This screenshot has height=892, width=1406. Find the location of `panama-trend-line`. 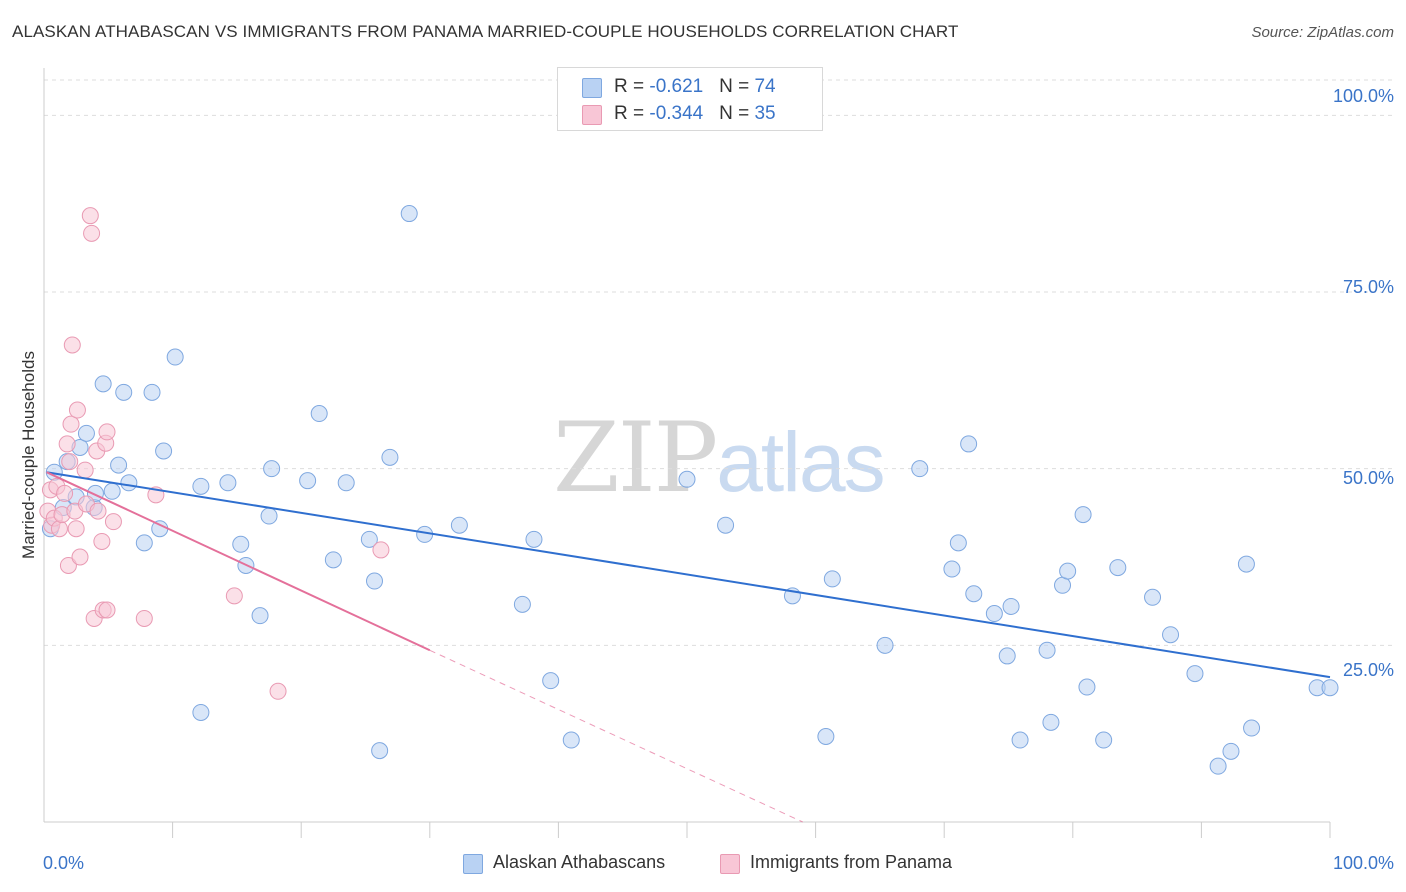

panama-trend-line is located at coordinates (238, 561).